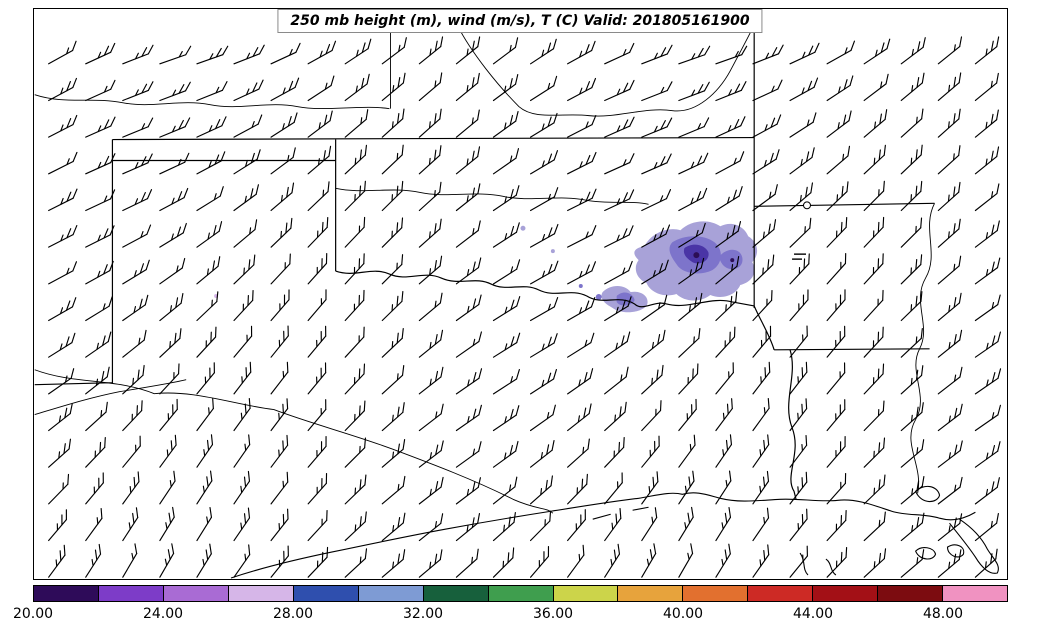  What do you see at coordinates (553, 614) in the screenshot?
I see `colorbar-tick-label: 36.00` at bounding box center [553, 614].